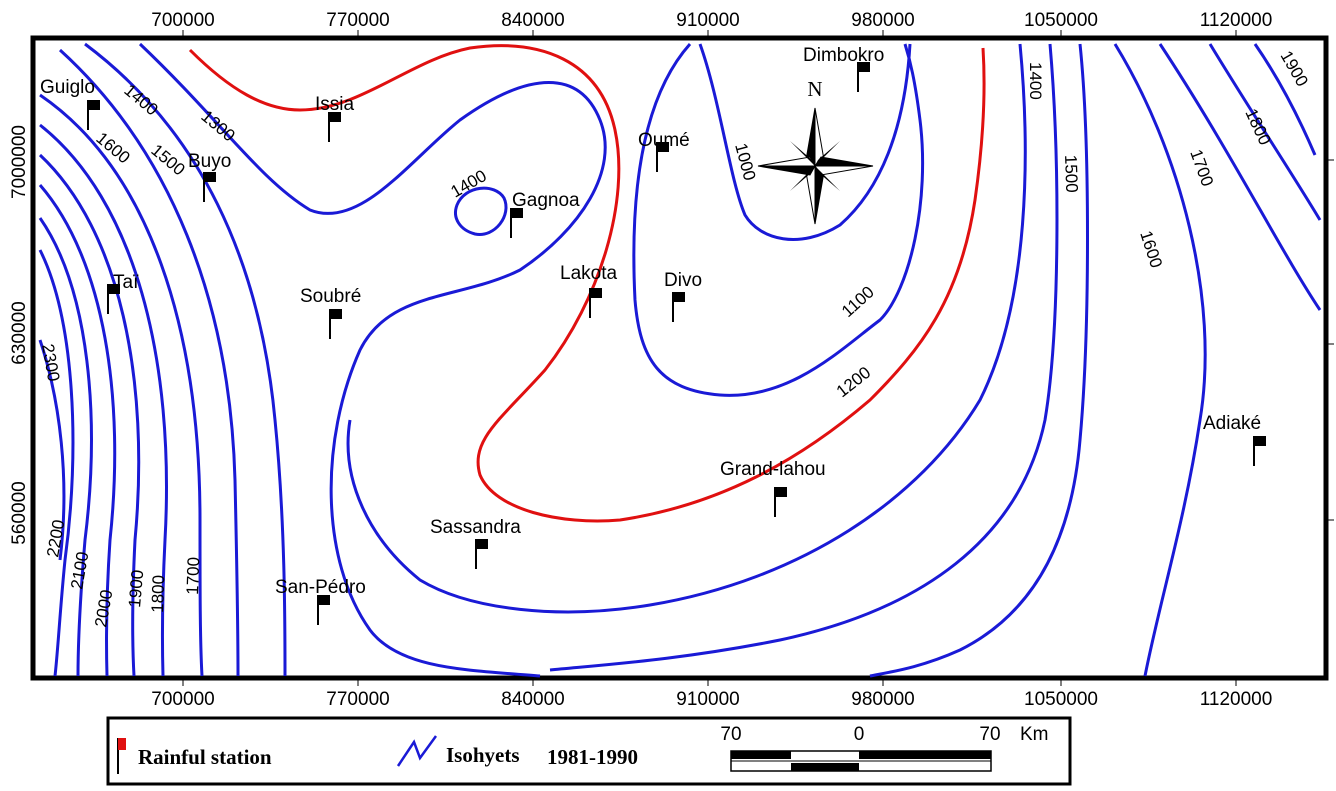 The height and width of the screenshot is (791, 1336). What do you see at coordinates (158, 594) in the screenshot?
I see `isohyet-label-1800-west: 1800` at bounding box center [158, 594].